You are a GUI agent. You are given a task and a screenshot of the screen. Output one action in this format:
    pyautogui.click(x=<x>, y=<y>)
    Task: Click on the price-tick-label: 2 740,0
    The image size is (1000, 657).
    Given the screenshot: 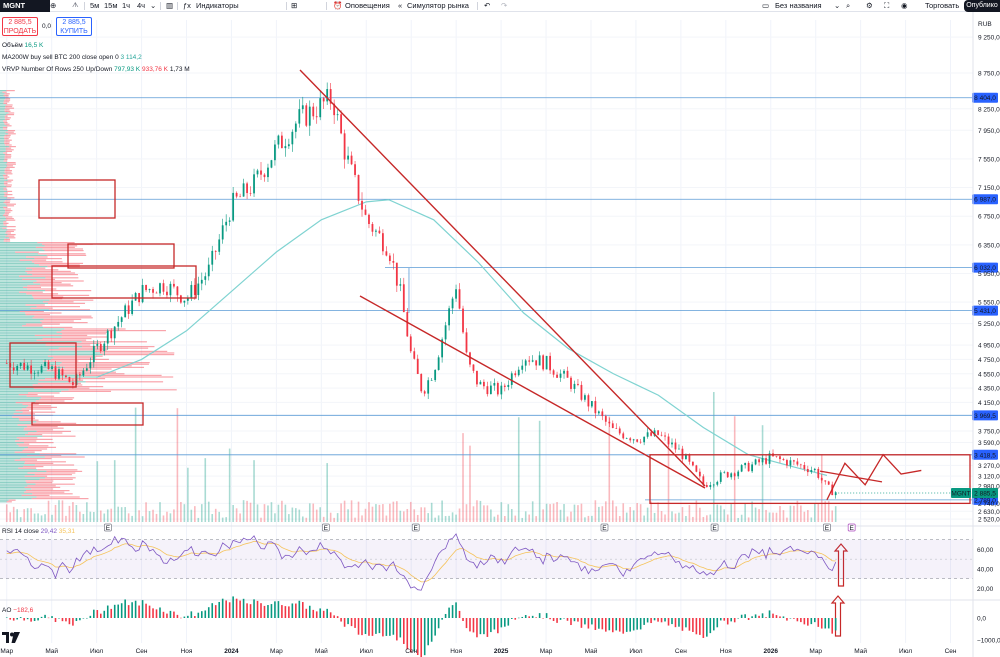 What is the action you would take?
    pyautogui.click(x=989, y=504)
    